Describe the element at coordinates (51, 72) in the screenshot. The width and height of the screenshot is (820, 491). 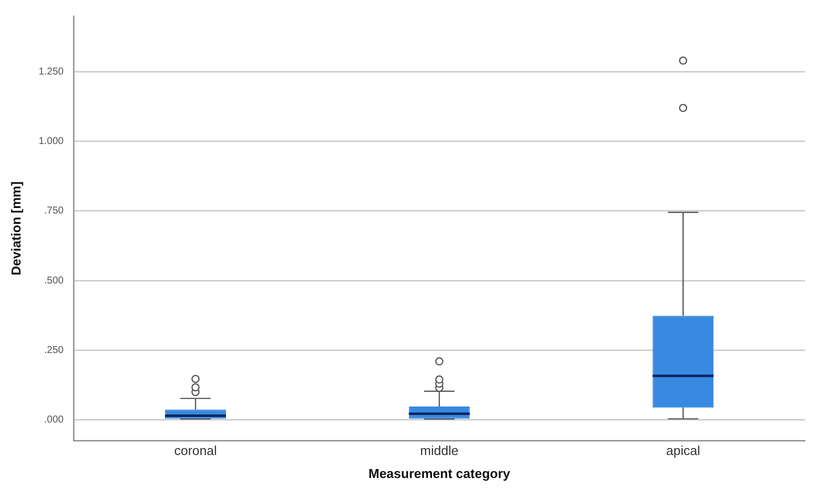
I see `y-tick-label: 1.250` at that location.